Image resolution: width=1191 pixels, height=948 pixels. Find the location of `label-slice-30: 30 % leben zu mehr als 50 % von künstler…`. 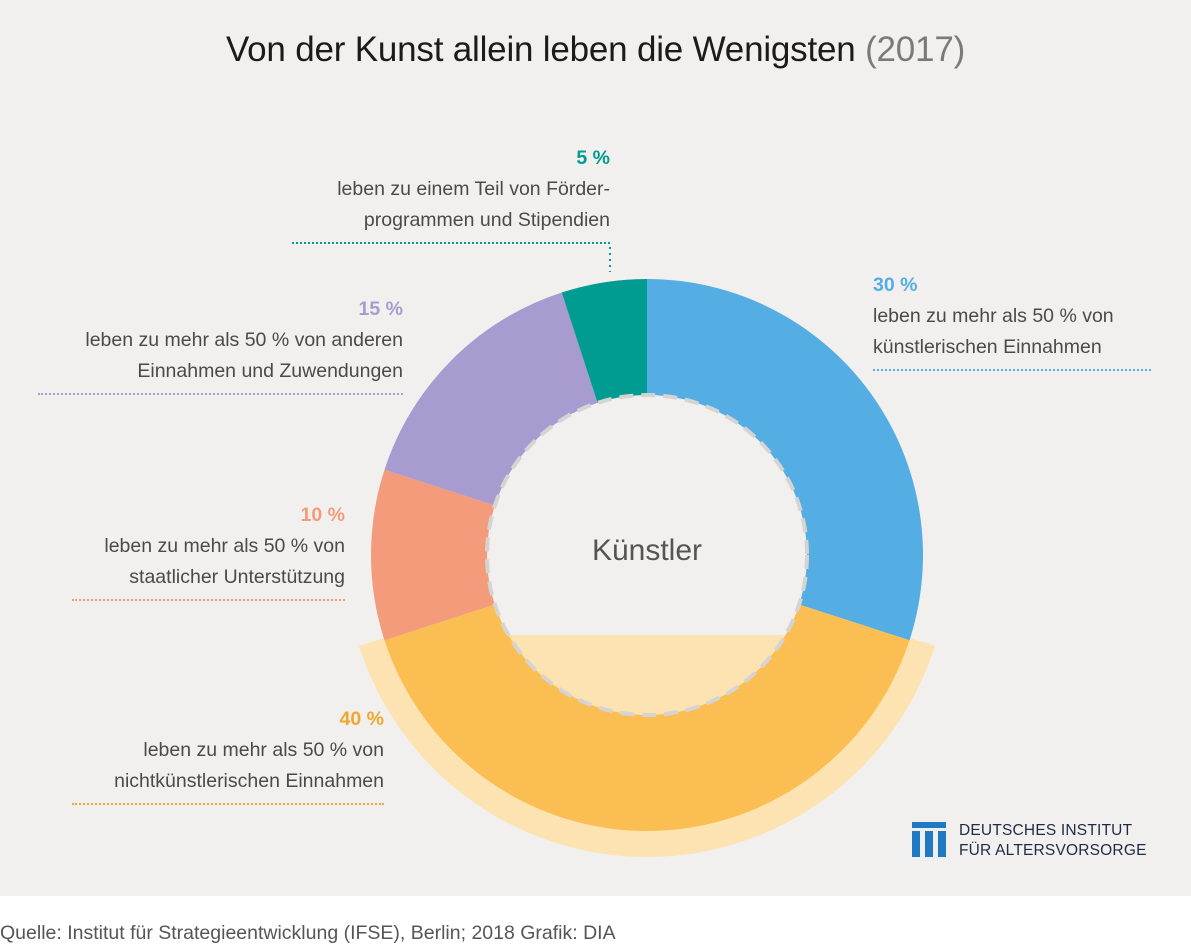

label-slice-30: 30 % leben zu mehr als 50 % von künstler… is located at coordinates (1018, 320).